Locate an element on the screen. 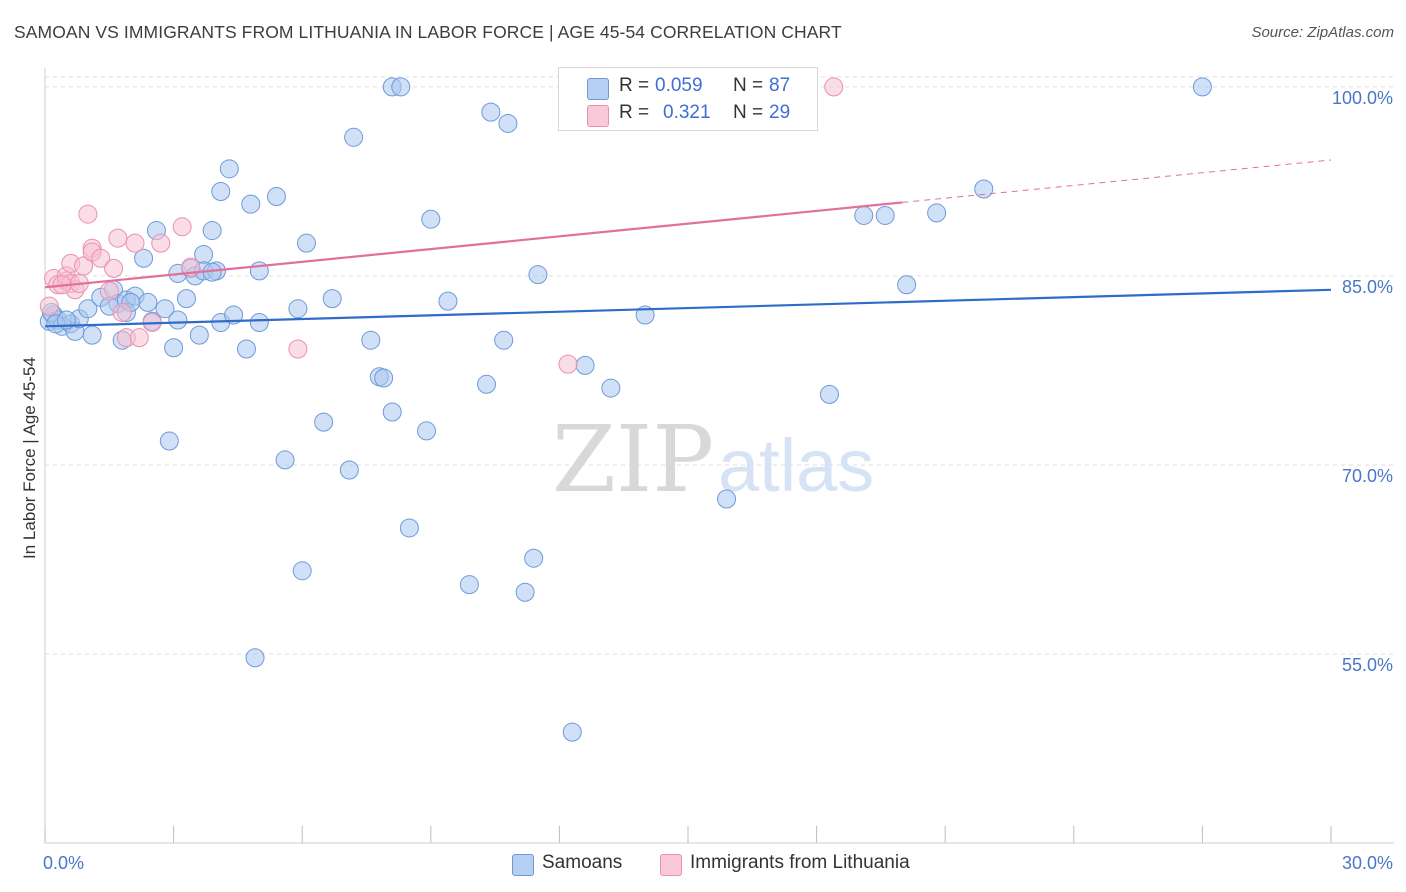 The image size is (1406, 892). watermark-atlas: atlas is located at coordinates (796, 465).